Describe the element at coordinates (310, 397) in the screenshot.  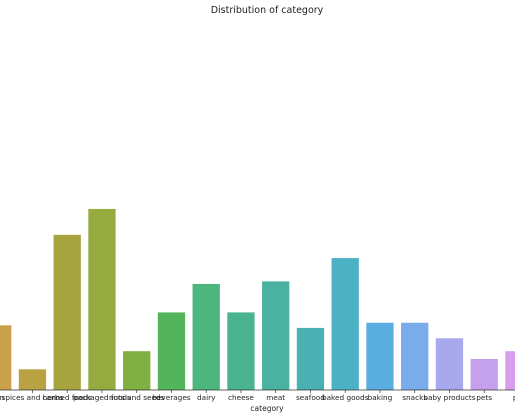
I see `x-tick-label: seafood` at that location.